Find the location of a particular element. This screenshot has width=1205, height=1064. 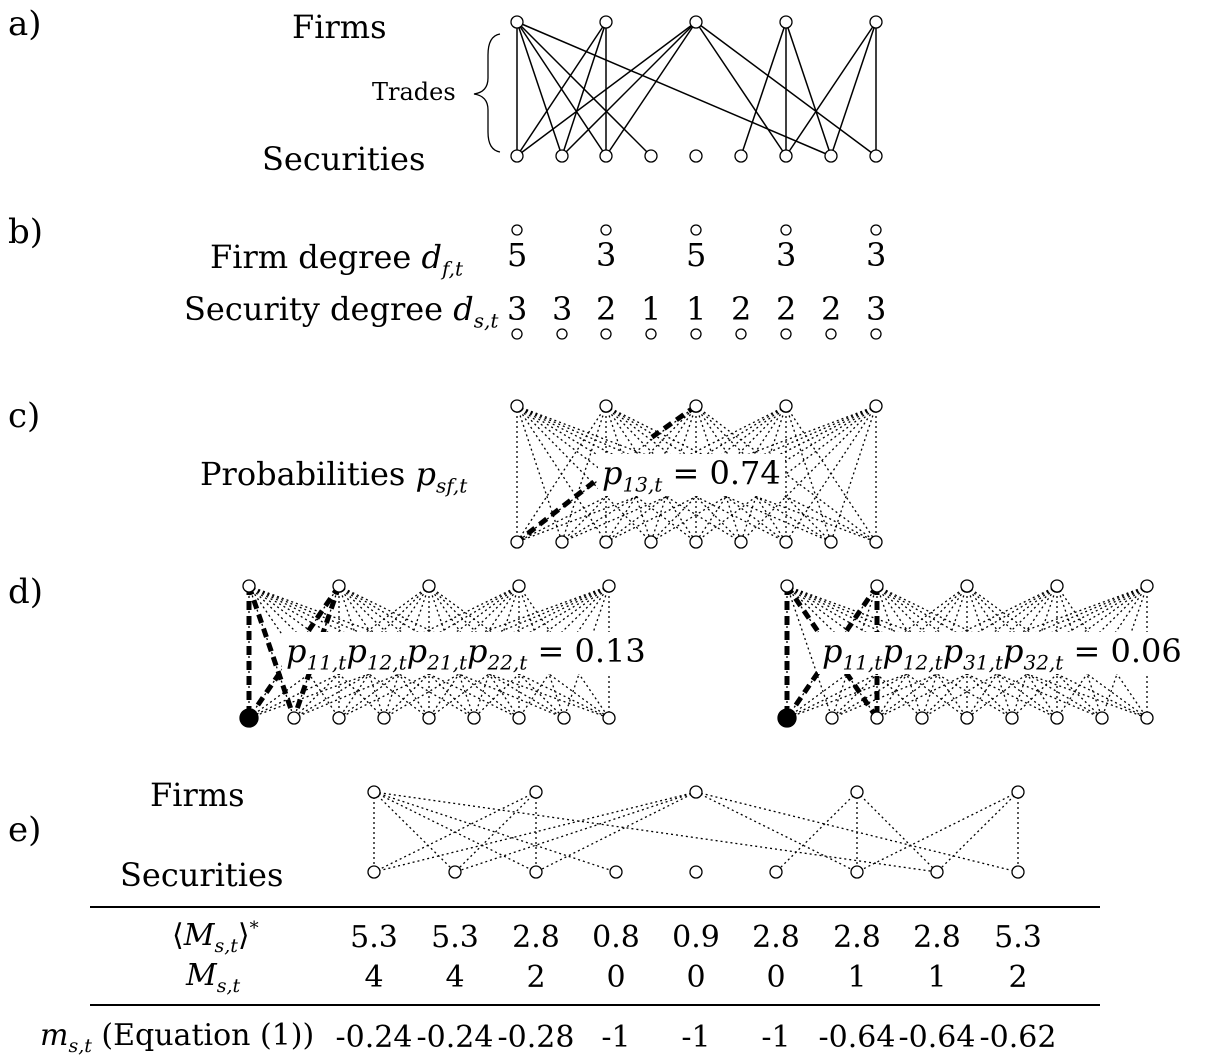

d-right-annotation: p11,tp12,tp31,tp32,t = 0.06 is located at coordinates (1002, 653).